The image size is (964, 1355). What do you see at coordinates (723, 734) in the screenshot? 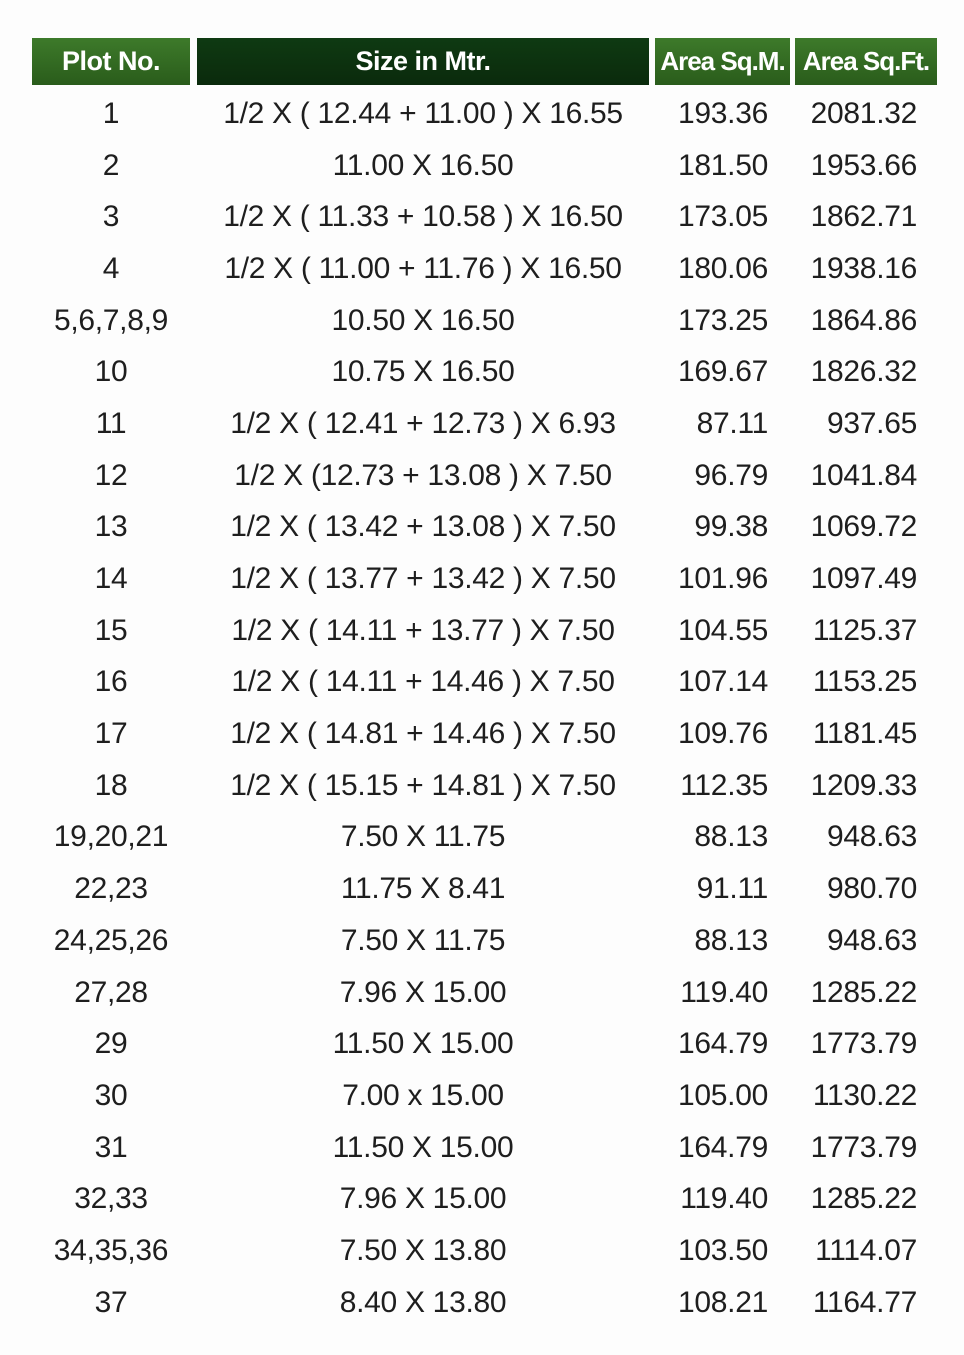
I see `area-sqm-cell: 109.76` at bounding box center [723, 734].